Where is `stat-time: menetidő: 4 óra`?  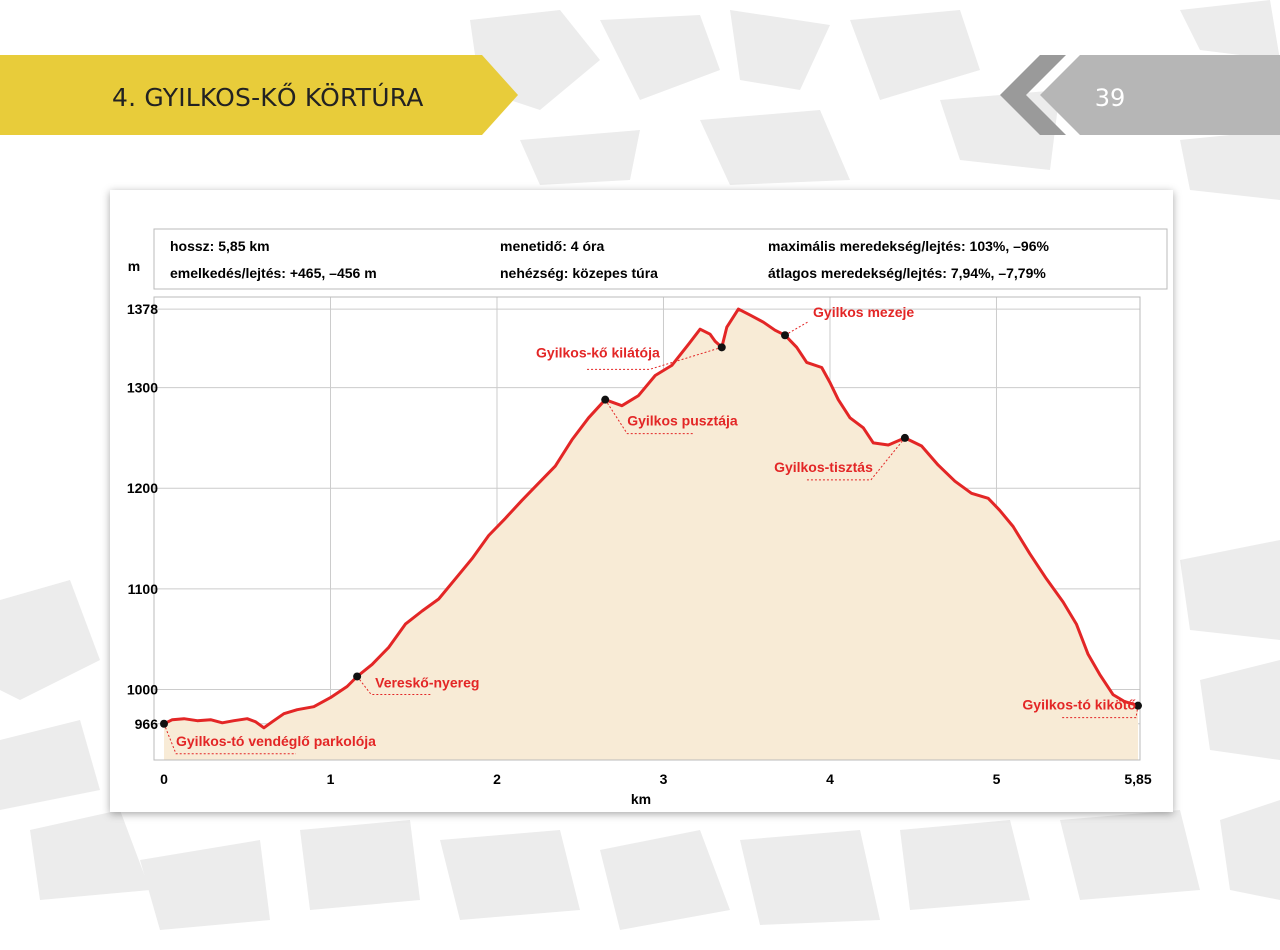
stat-time: menetidő: 4 óra is located at coordinates (552, 246).